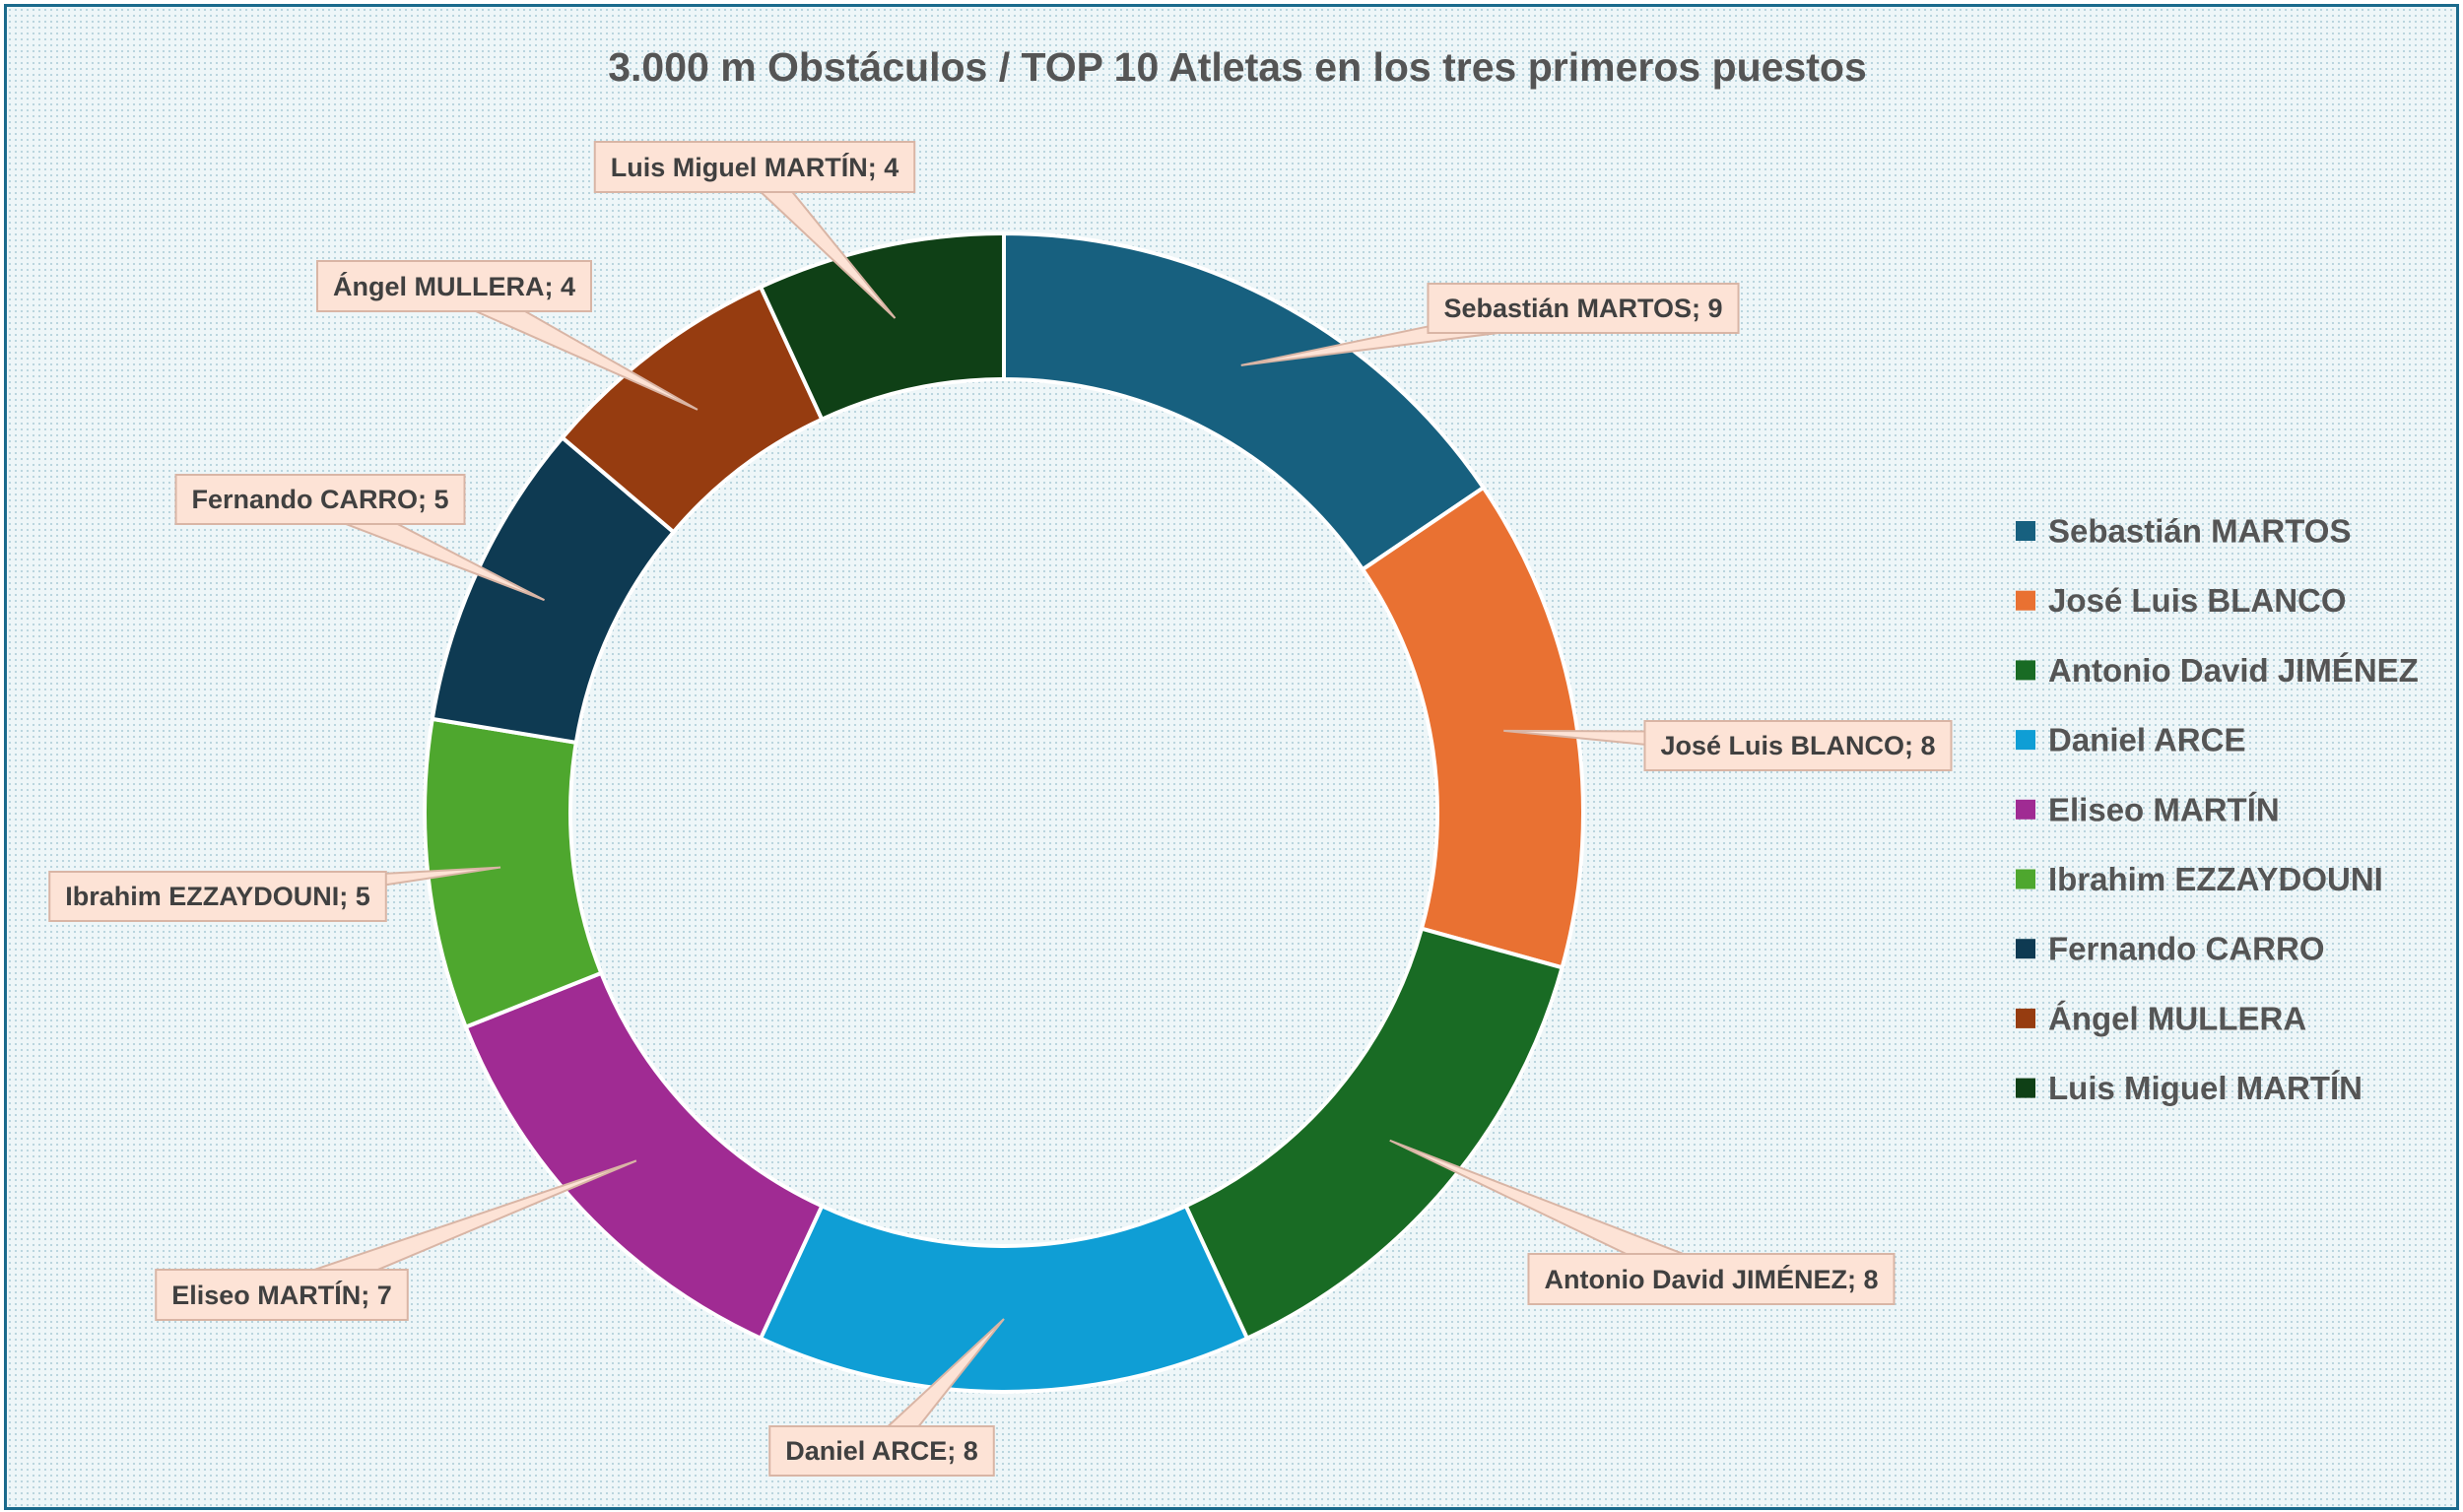 The image size is (2463, 1512). I want to click on data-label-ibrahim-ezzaydouni: Ibrahim EZZAYDOUNI; 5, so click(274, 894).